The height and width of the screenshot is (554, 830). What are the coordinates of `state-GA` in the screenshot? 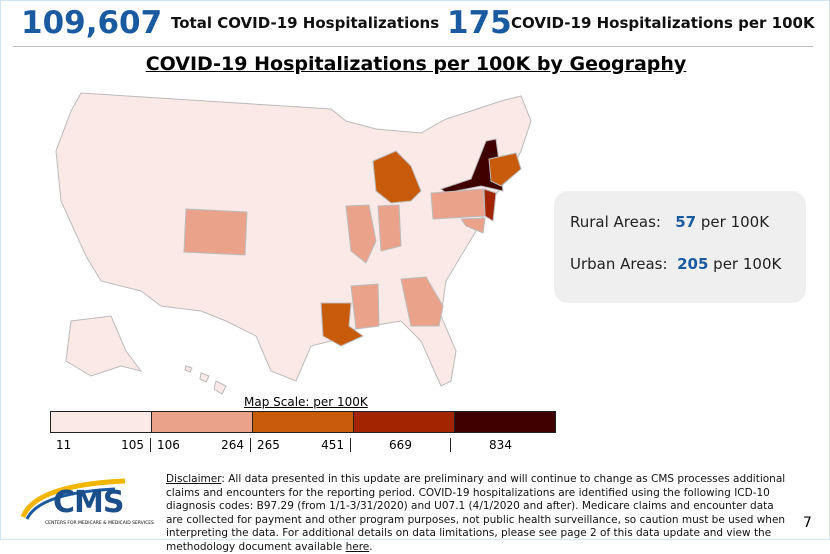 It's located at (422, 301).